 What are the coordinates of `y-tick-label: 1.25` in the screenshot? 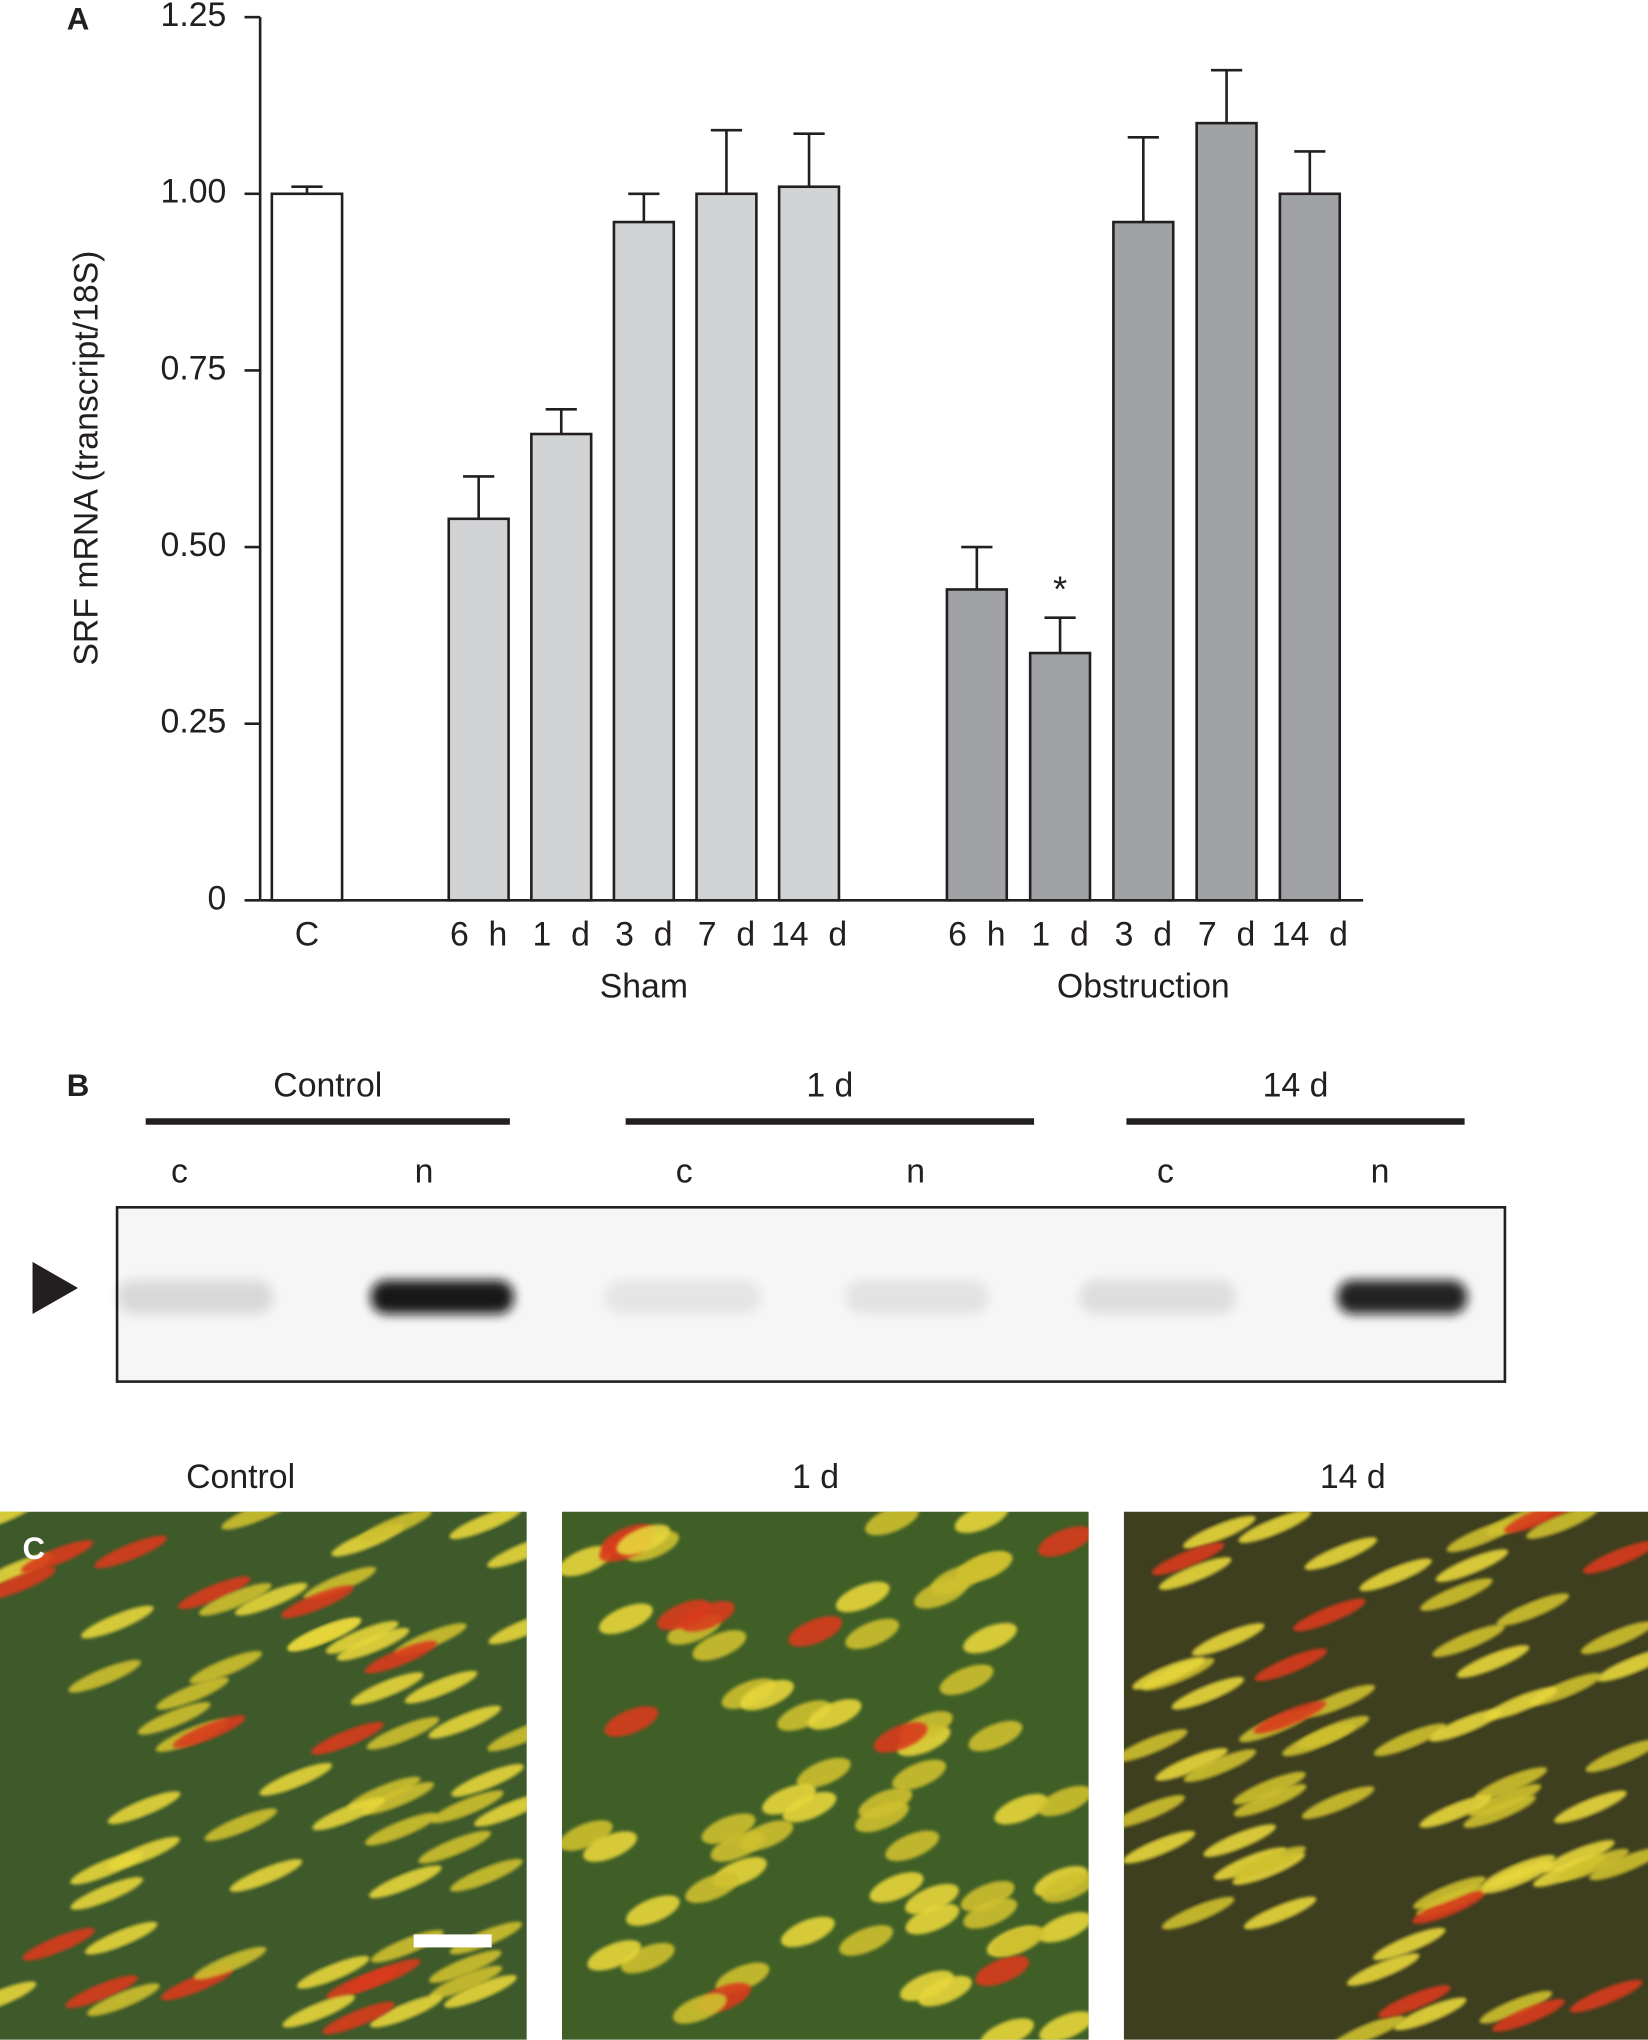 It's located at (194, 17).